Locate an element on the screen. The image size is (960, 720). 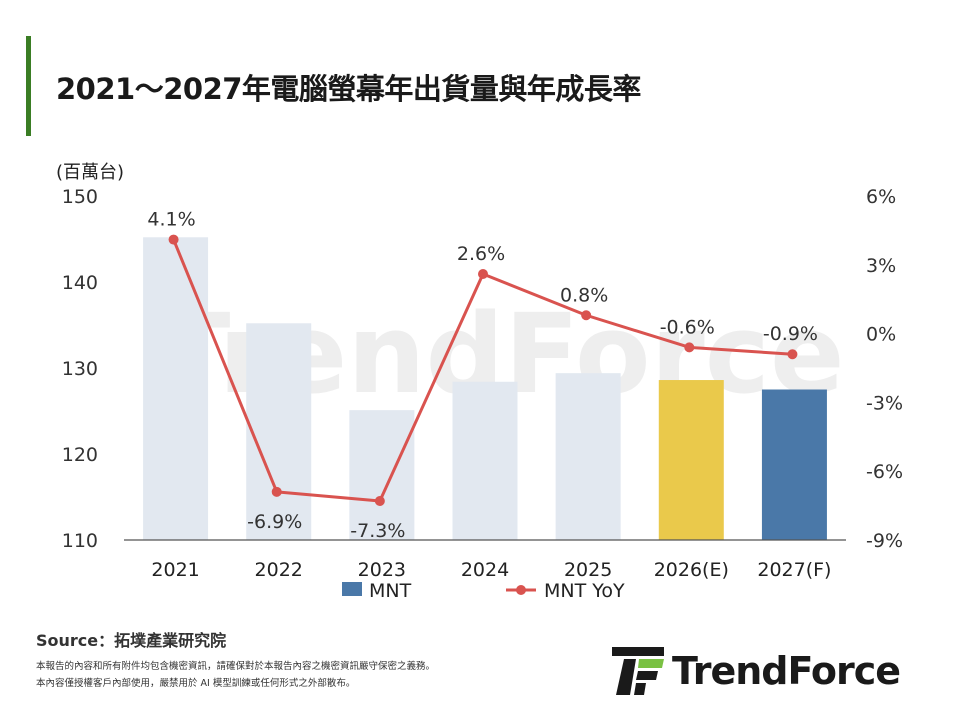
y-tick-label: 130 is located at coordinates (80, 369).